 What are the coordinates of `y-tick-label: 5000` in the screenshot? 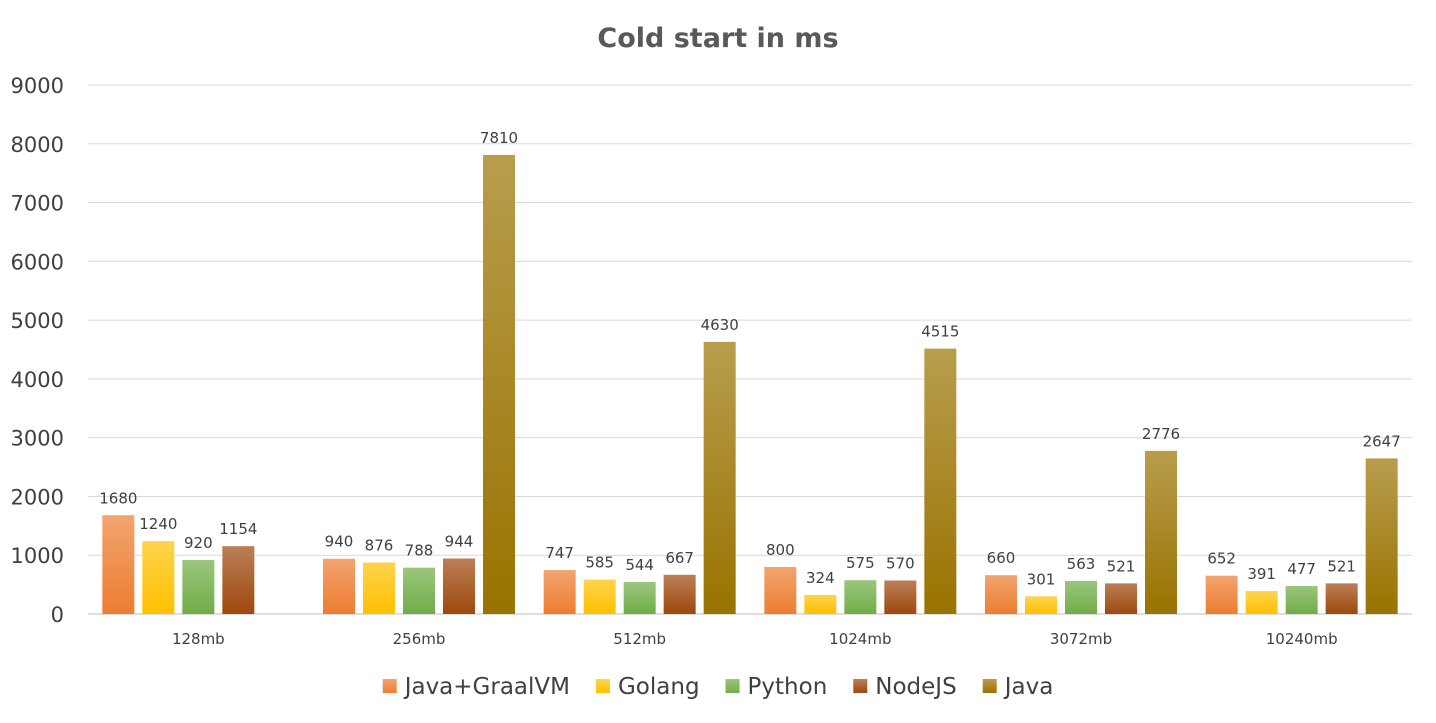 It's located at (37, 321).